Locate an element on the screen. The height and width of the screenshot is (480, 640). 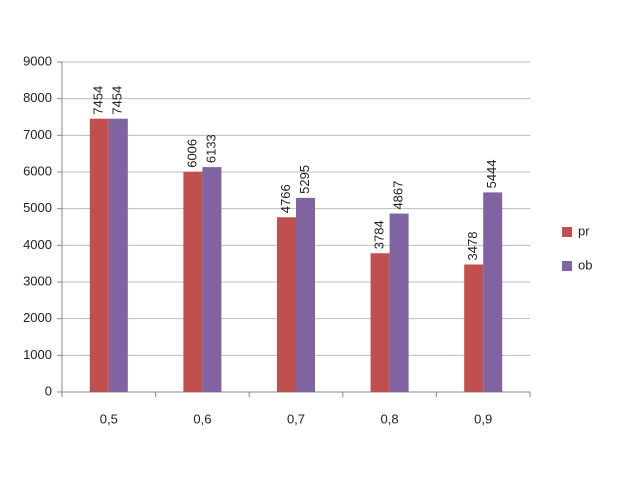
x-tick-label: 0,8 is located at coordinates (390, 418).